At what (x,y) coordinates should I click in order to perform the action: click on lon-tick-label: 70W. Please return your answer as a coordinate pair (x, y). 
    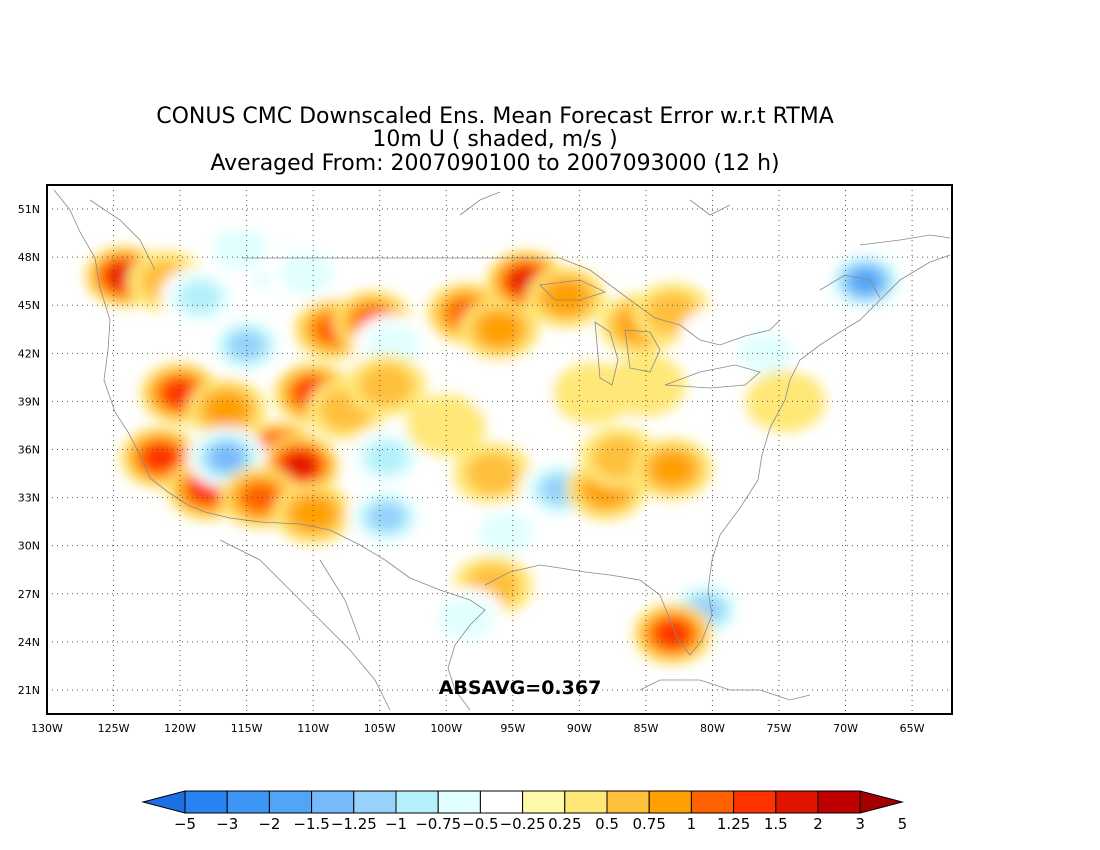
    Looking at the image, I should click on (845, 728).